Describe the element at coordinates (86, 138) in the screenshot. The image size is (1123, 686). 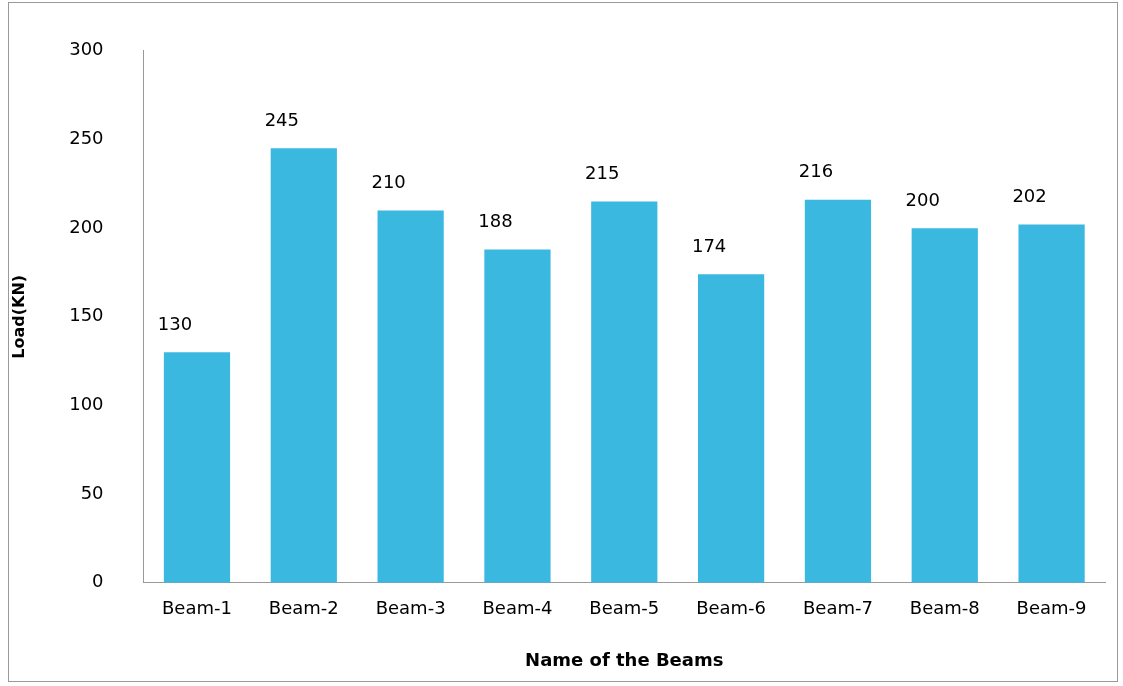
I see `y-tick-label: 250` at that location.